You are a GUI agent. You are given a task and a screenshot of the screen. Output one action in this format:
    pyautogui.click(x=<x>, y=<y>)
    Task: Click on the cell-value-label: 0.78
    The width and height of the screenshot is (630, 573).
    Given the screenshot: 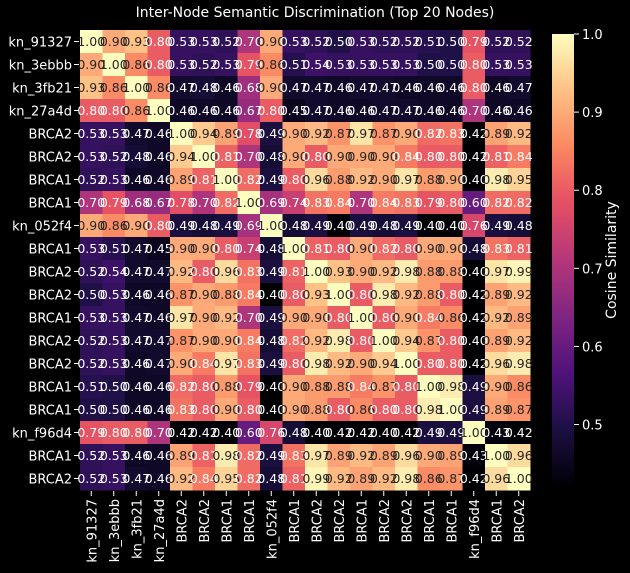 What is the action you would take?
    pyautogui.click(x=249, y=133)
    